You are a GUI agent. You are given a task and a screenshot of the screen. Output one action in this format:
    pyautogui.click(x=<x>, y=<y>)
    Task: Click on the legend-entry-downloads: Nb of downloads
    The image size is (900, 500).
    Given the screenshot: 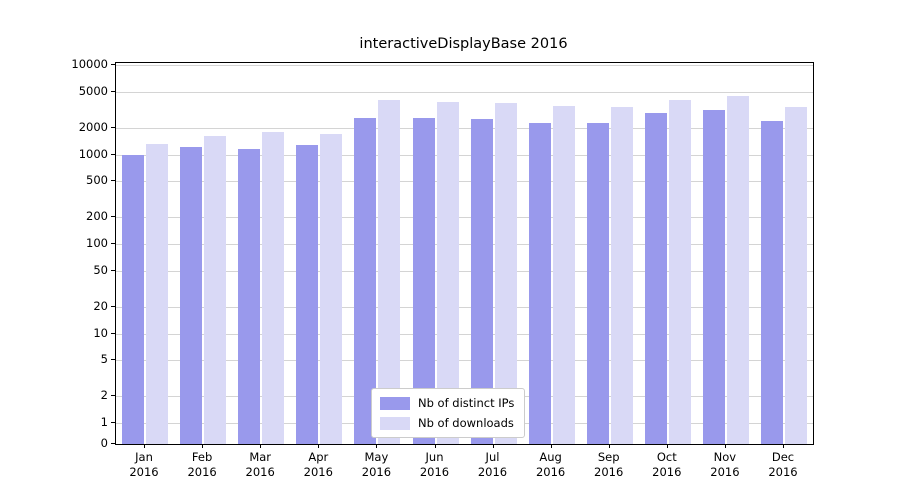 What is the action you would take?
    pyautogui.click(x=447, y=423)
    